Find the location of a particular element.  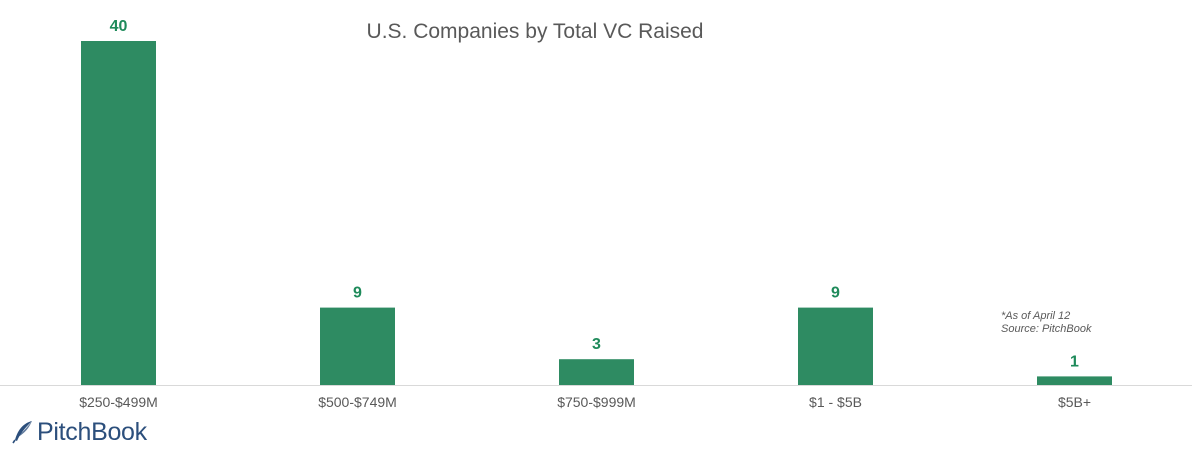

data-label-3: 9 is located at coordinates (835, 293).